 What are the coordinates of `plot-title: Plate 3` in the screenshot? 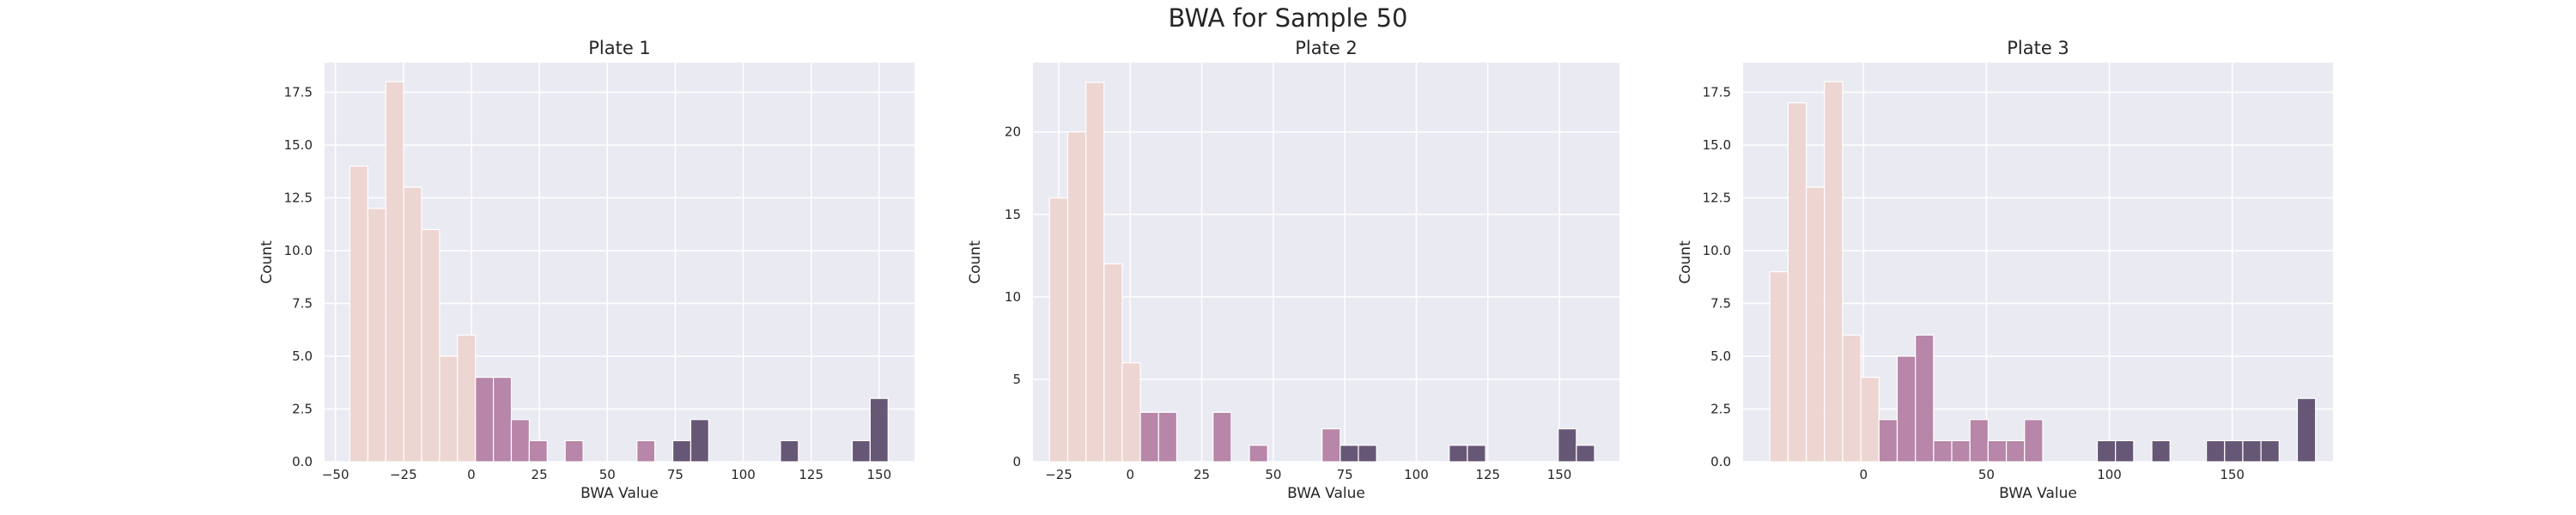 It's located at (2038, 48).